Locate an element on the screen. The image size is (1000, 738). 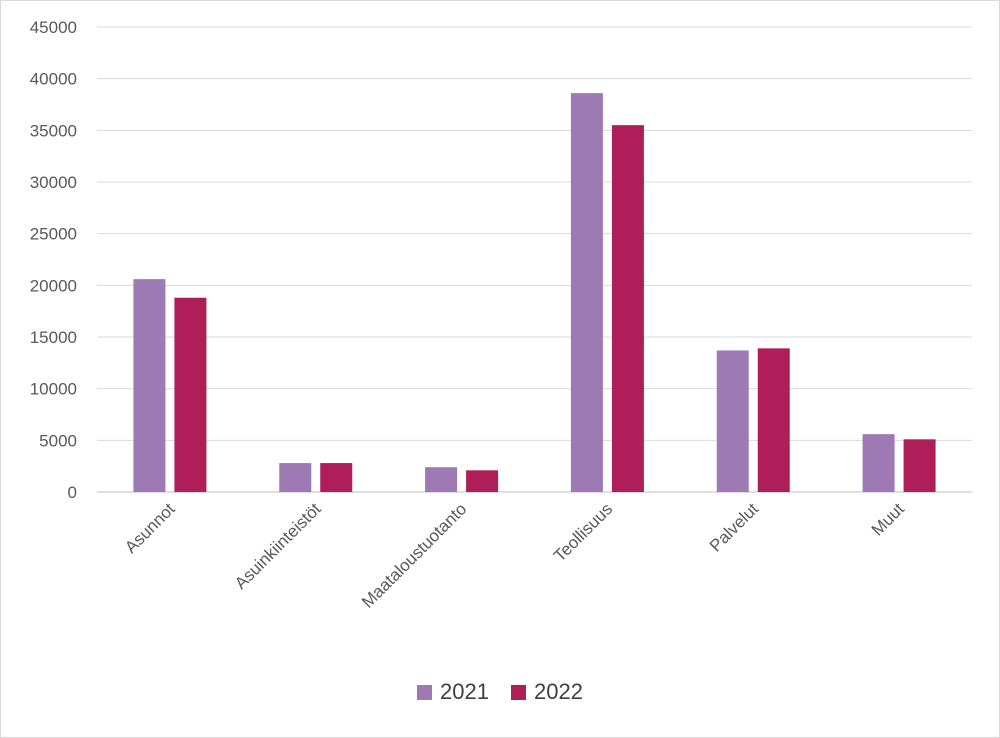
y-tick-label: 20000 is located at coordinates (53, 285).